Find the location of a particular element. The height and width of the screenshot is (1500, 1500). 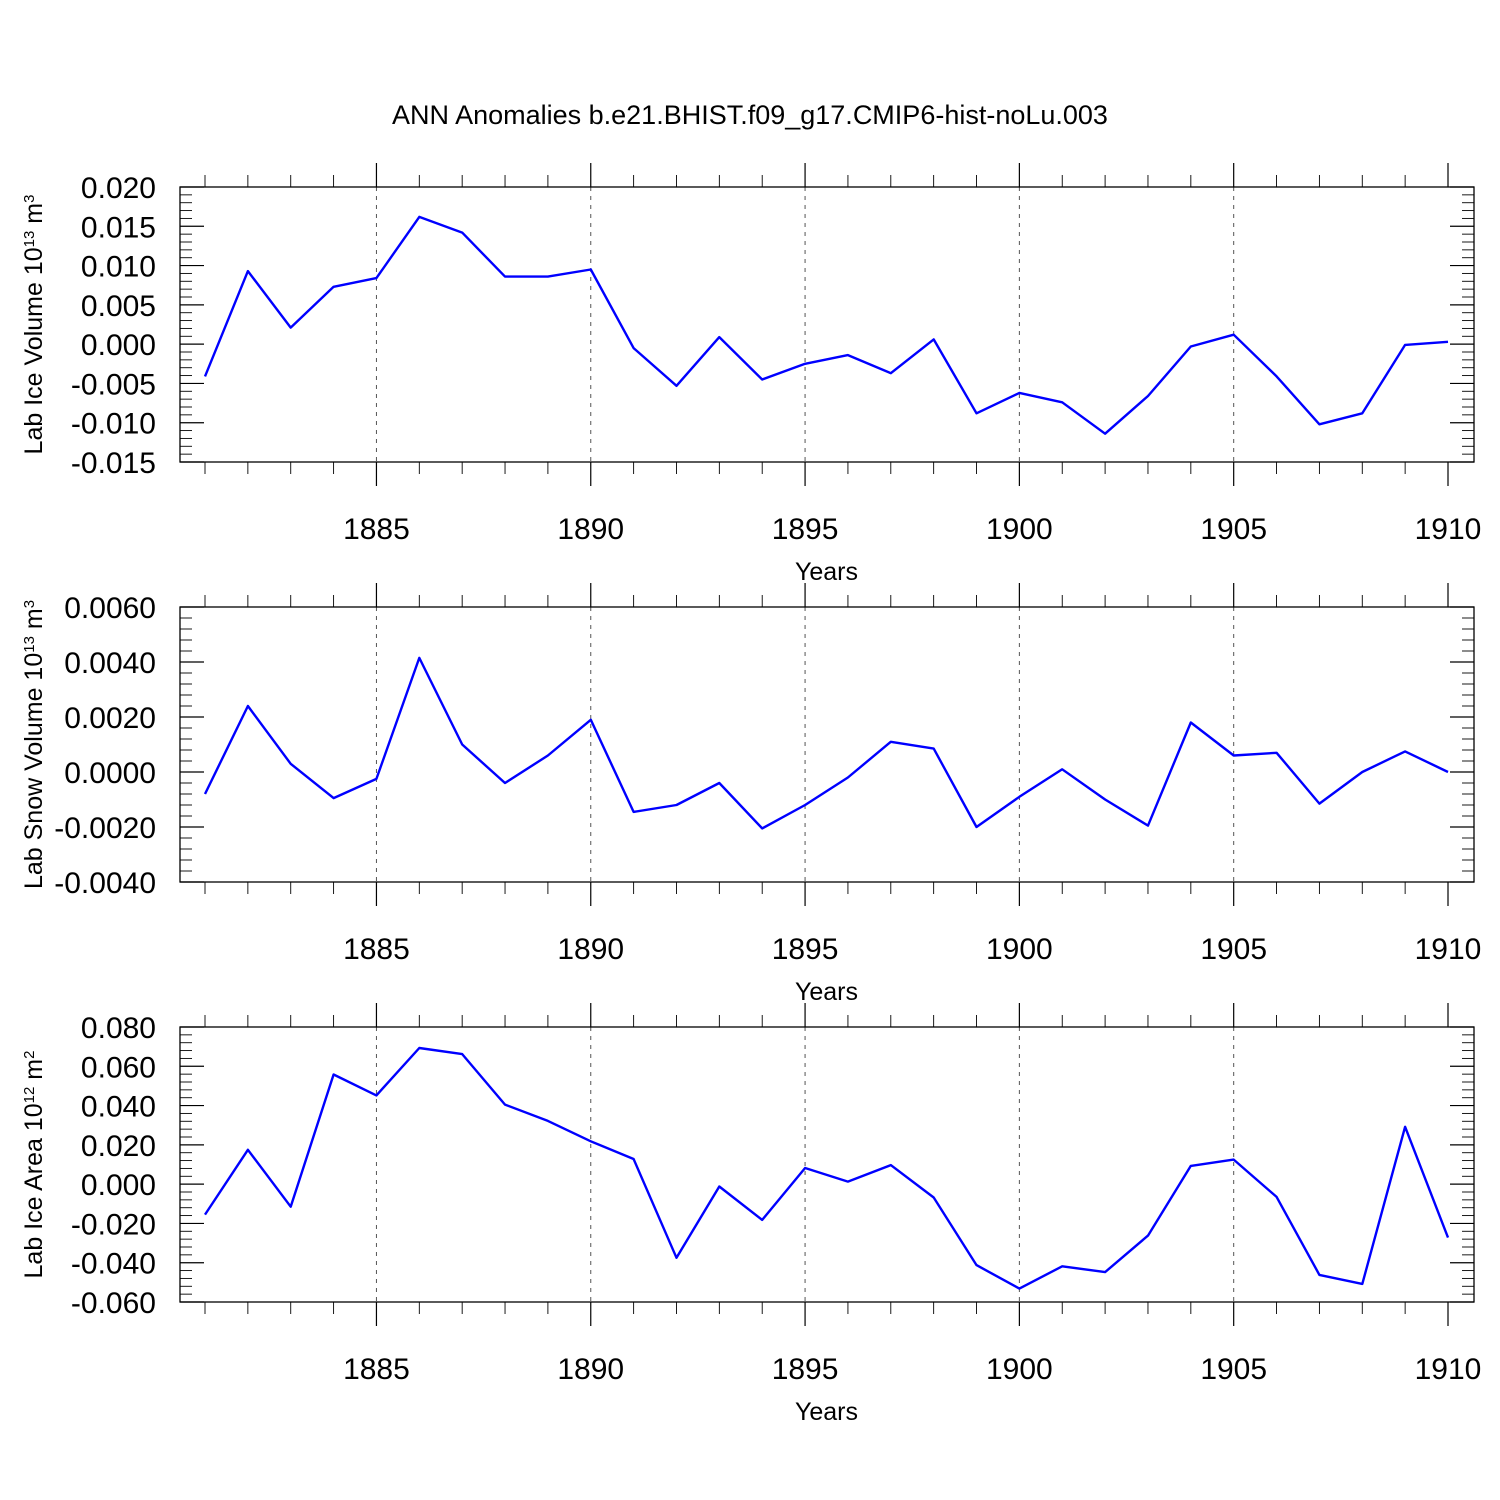

y-tick-label: -0.015 is located at coordinates (113, 463).